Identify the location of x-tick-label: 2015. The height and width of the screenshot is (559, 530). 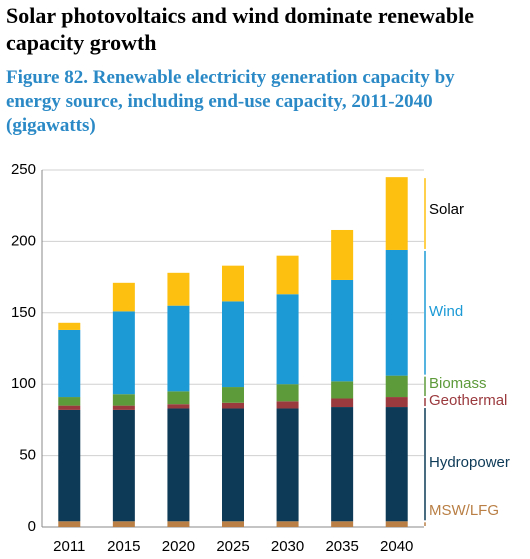
(123, 546).